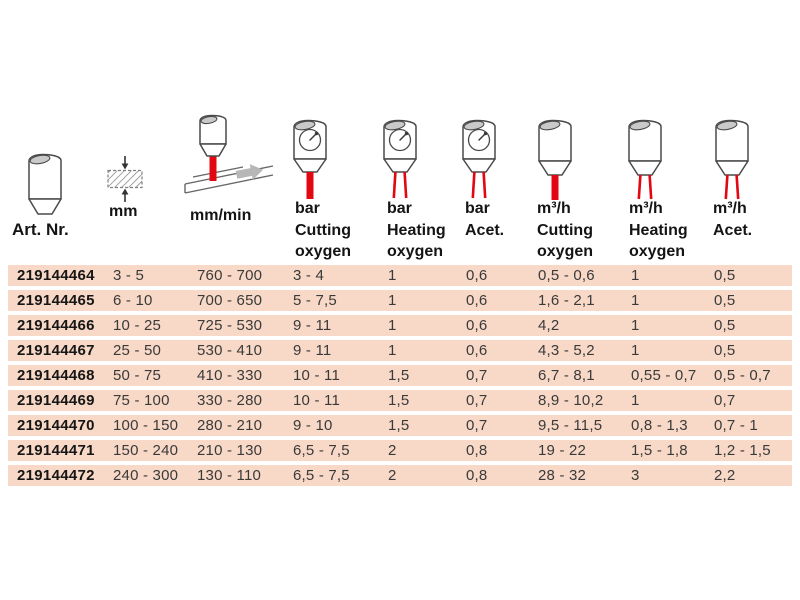 The height and width of the screenshot is (600, 800). What do you see at coordinates (310, 159) in the screenshot?
I see `gauge-nozzle-single-jet-icon` at bounding box center [310, 159].